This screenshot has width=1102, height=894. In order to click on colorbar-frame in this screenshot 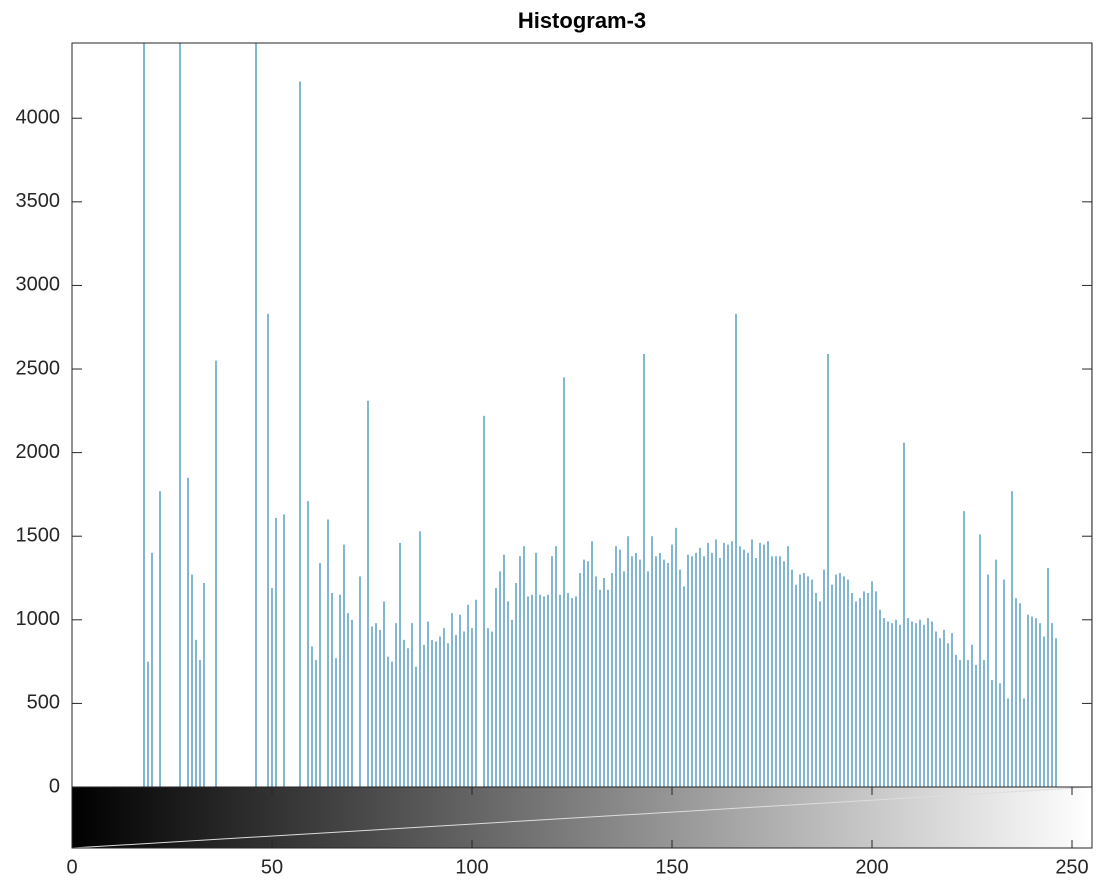, I will do `click(582, 817)`.